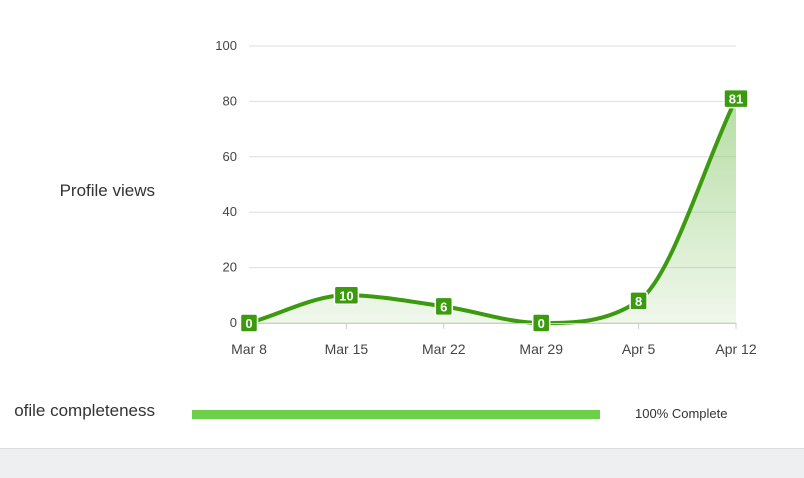 The width and height of the screenshot is (804, 478). I want to click on chart-x-axis: Mar 8 Mar 15 Mar 22 Mar 29 Apr 5 Apr 12, so click(494, 340).